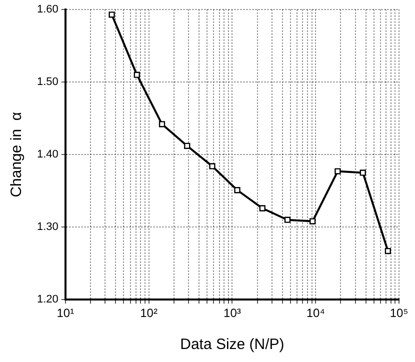 The width and height of the screenshot is (415, 362). Describe the element at coordinates (47, 300) in the screenshot. I see `y-tick-label: 1.20` at that location.